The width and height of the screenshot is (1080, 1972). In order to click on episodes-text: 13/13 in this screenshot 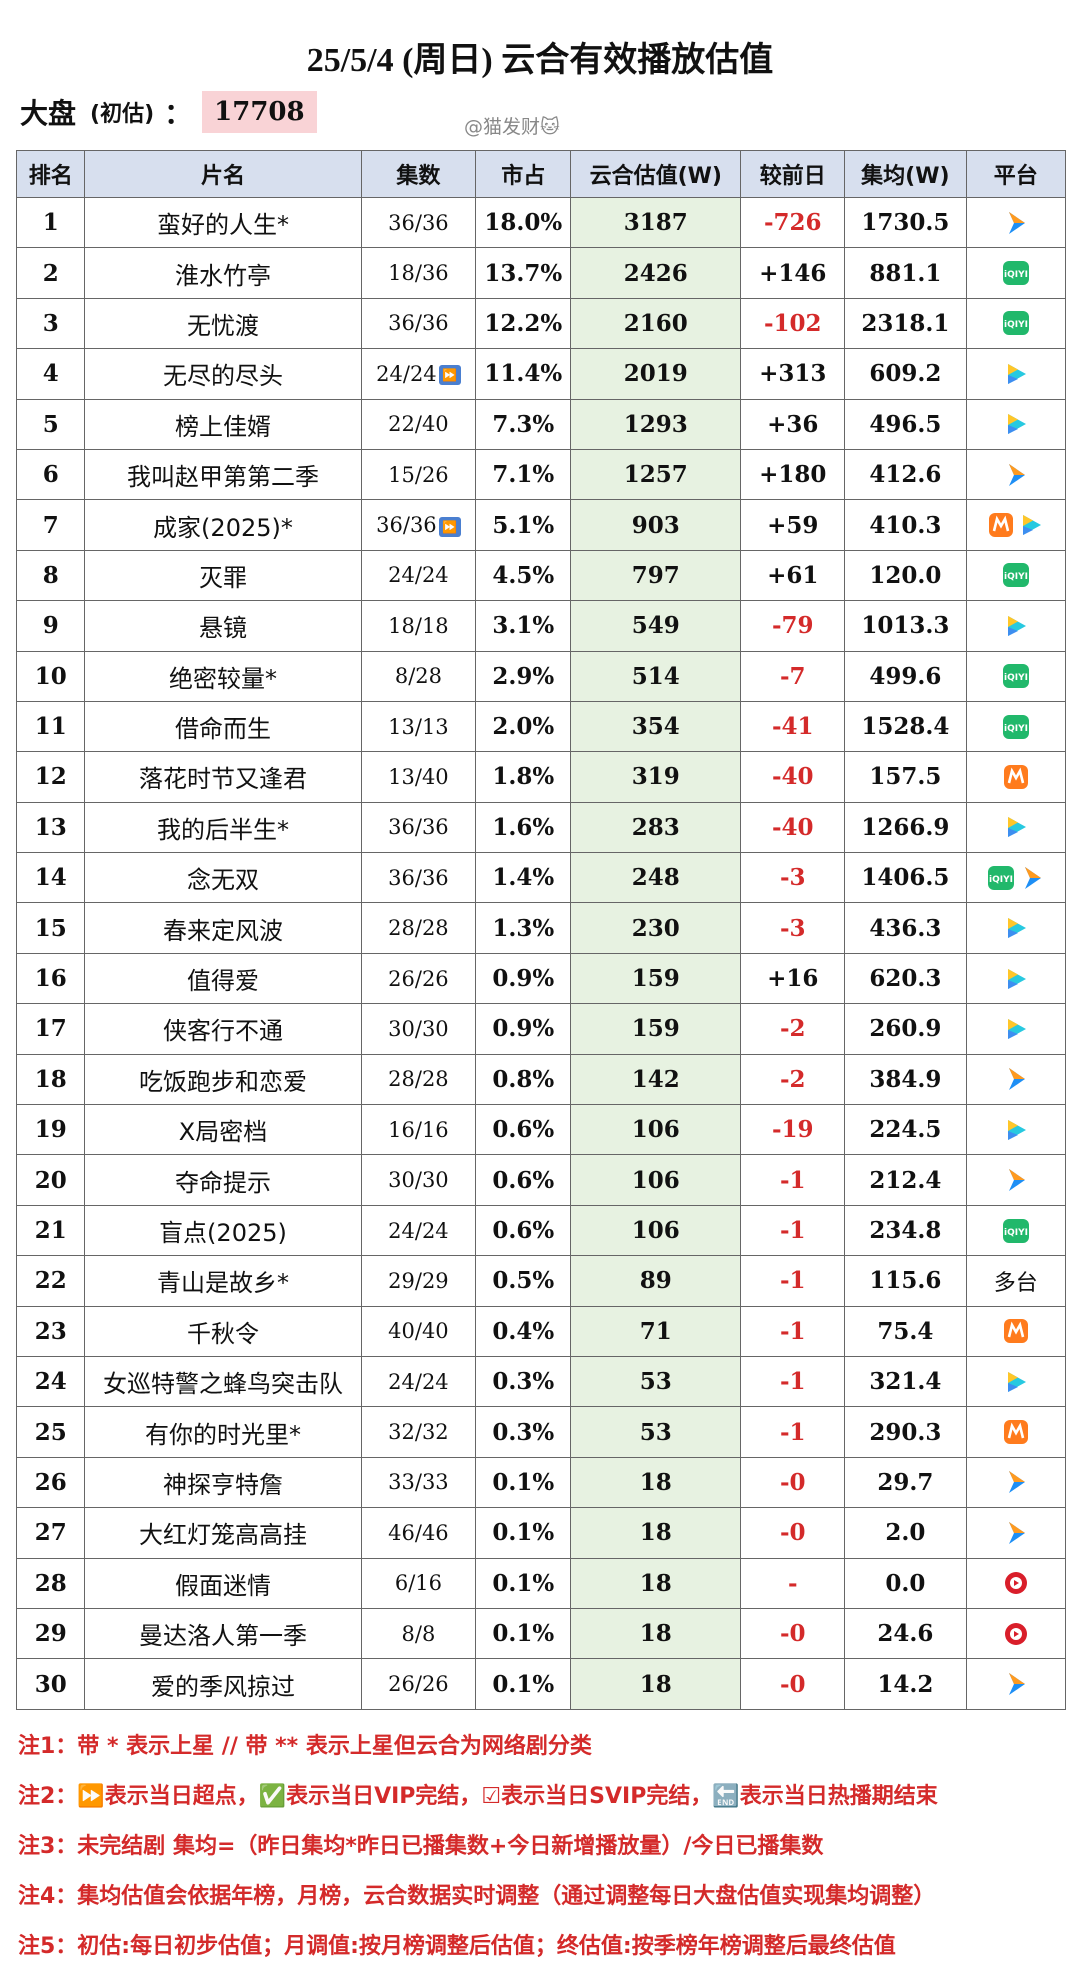, I will do `click(418, 726)`.